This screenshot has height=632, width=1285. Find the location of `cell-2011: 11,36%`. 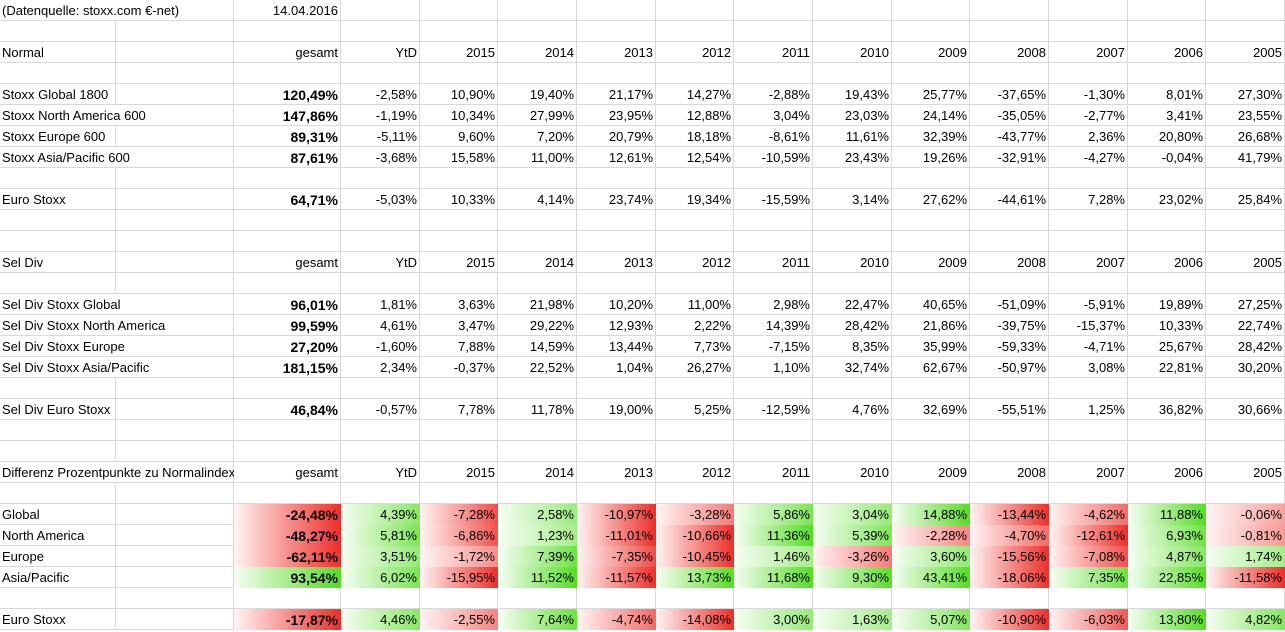

cell-2011: 11,36% is located at coordinates (773, 535).